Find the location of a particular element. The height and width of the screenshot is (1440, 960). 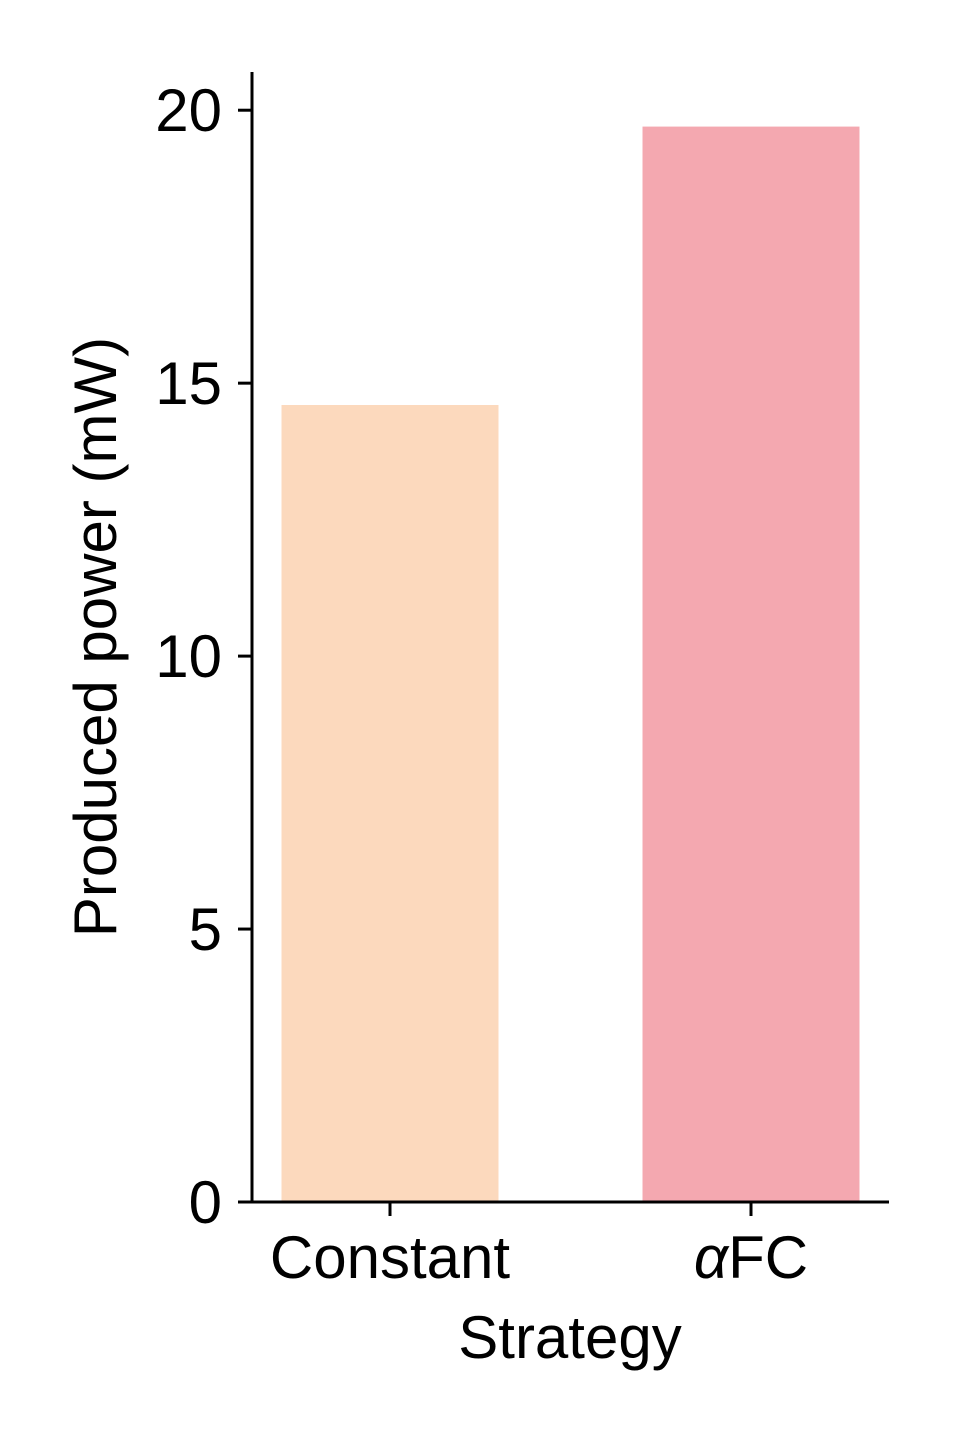

x-tick-label: αFC is located at coordinates (751, 1257).